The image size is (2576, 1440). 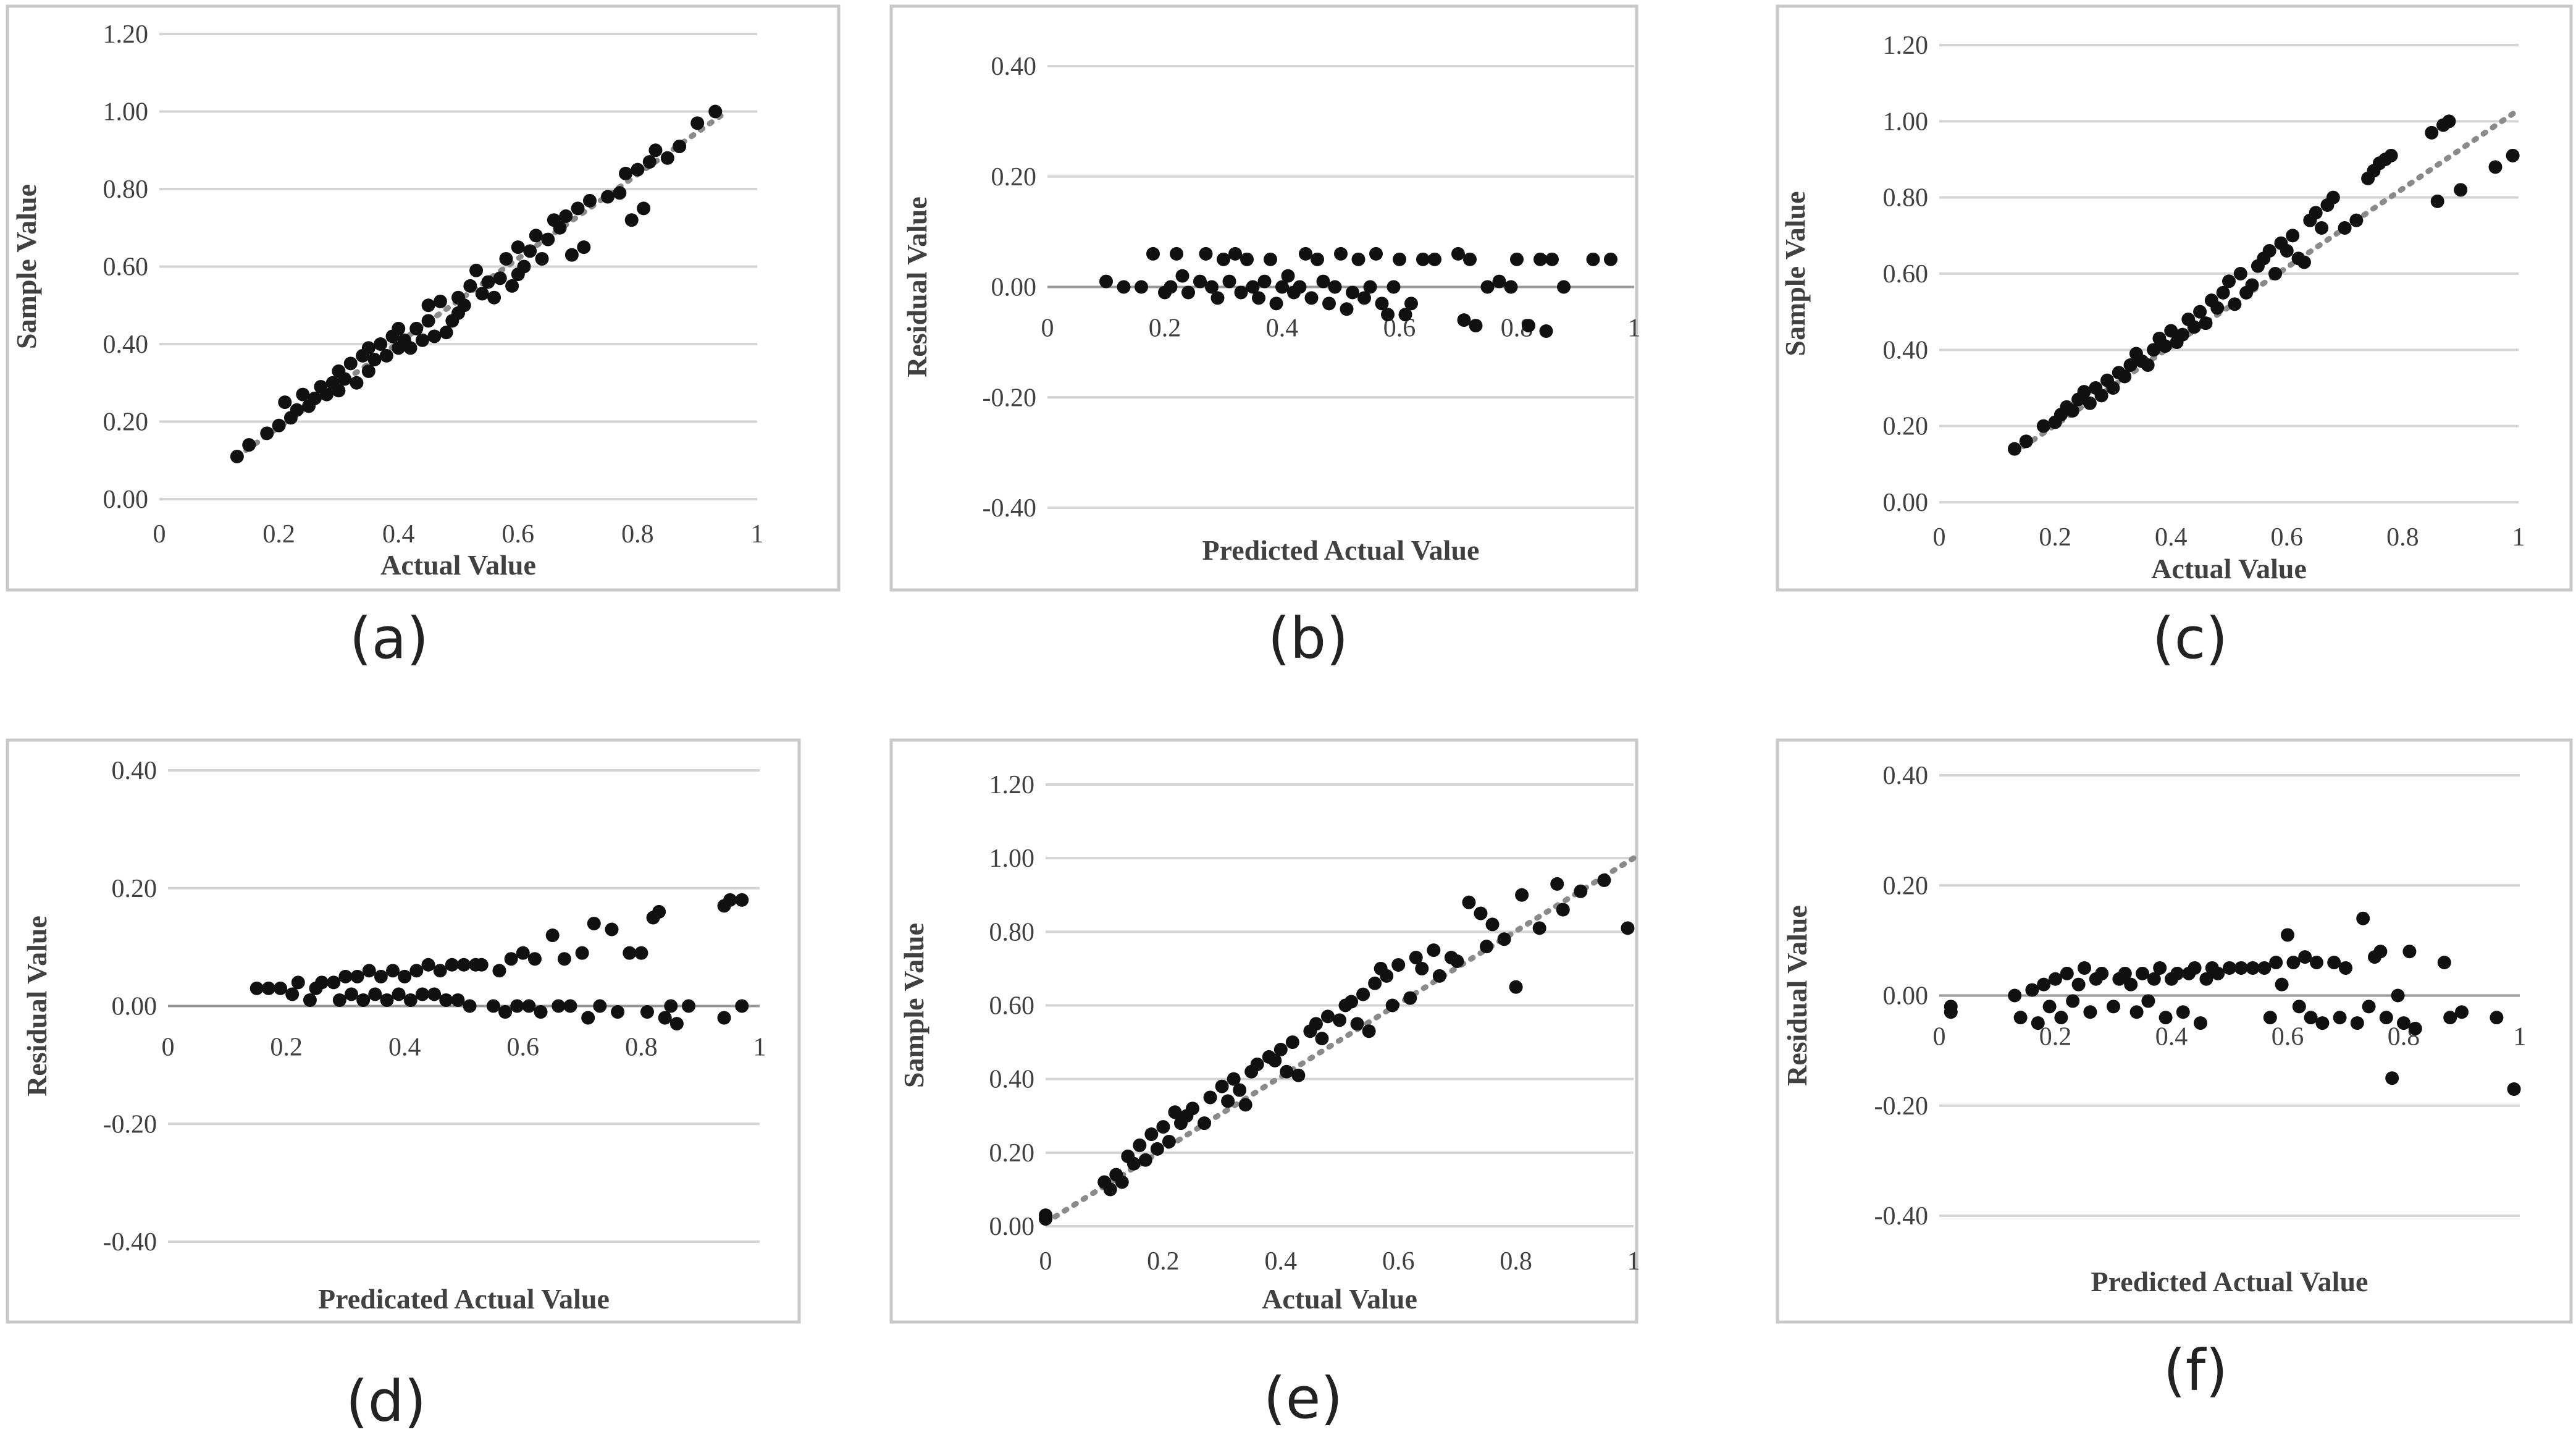 What do you see at coordinates (1012, 785) in the screenshot?
I see `y-tick-label: 1.20` at bounding box center [1012, 785].